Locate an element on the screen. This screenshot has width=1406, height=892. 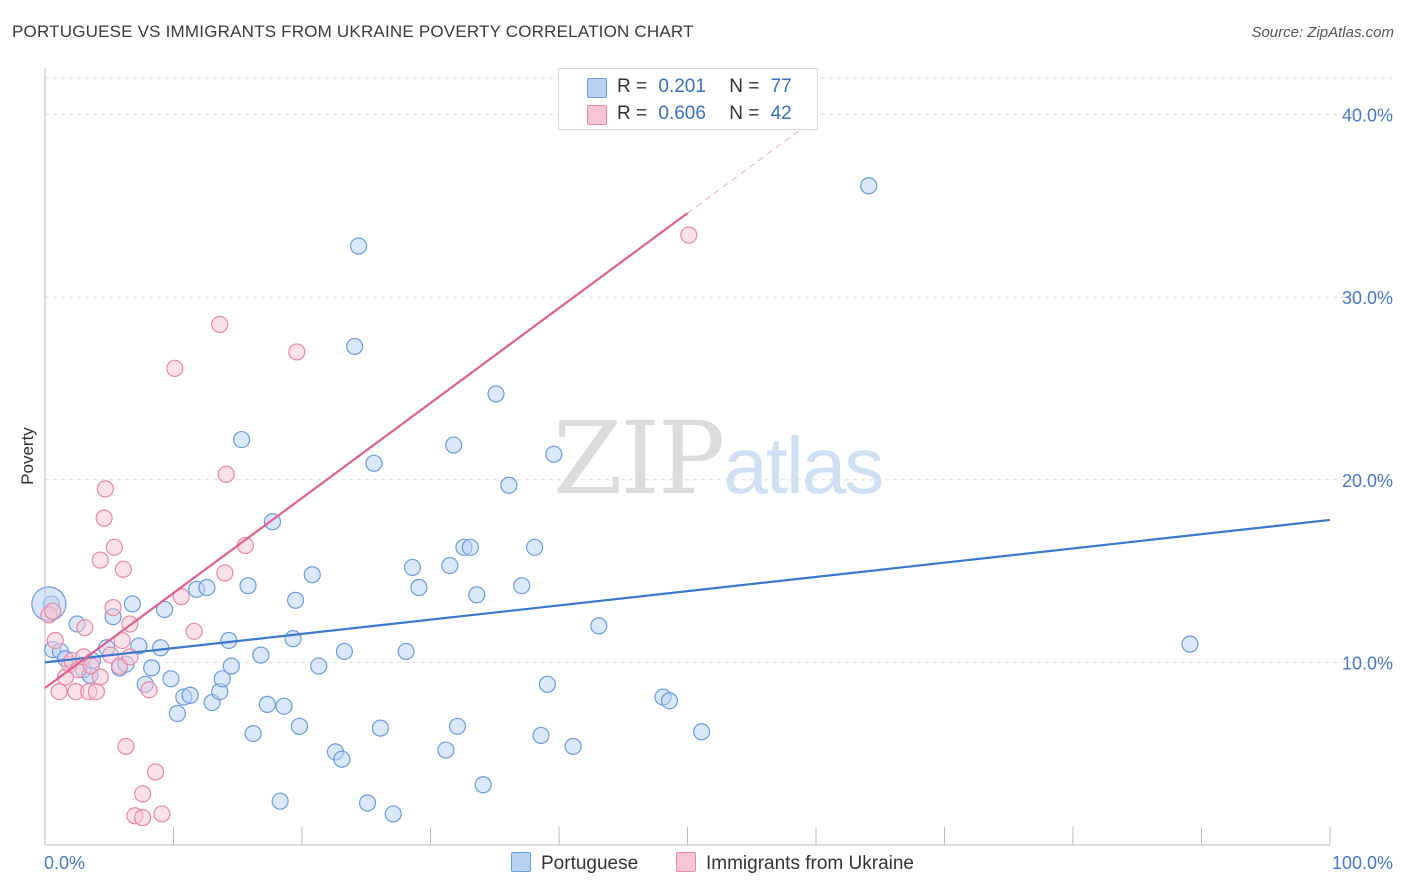
legend-r-label: R = is located at coordinates (632, 86).